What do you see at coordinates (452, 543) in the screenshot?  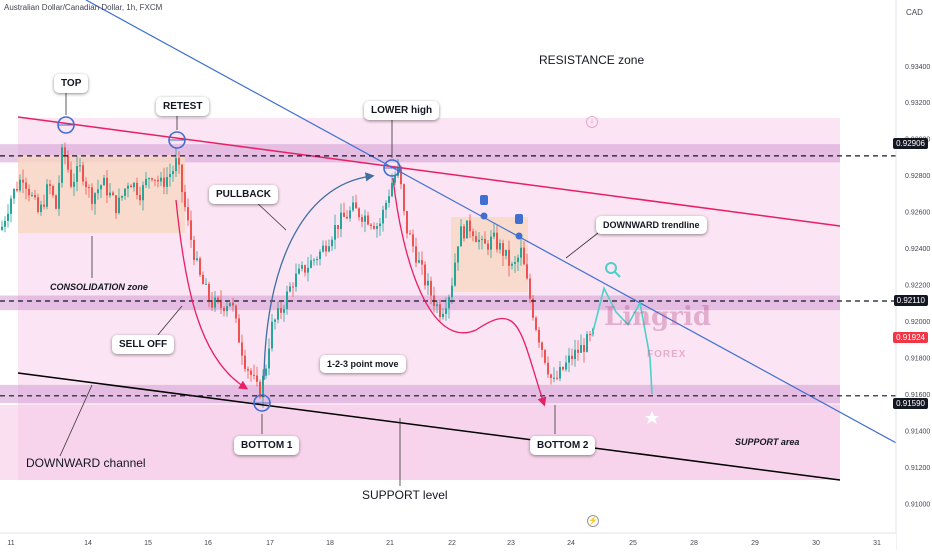 I see `x-tick-label: 22` at bounding box center [452, 543].